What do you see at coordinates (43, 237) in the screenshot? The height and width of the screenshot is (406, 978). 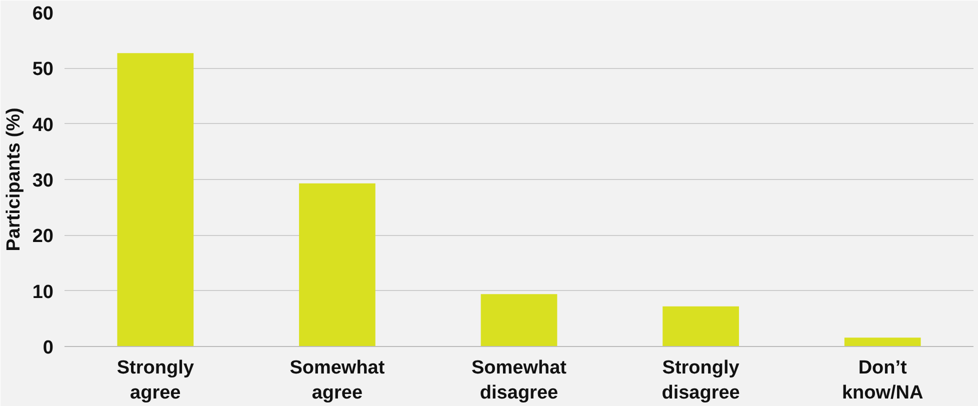 I see `y-tick-label: 20` at bounding box center [43, 237].